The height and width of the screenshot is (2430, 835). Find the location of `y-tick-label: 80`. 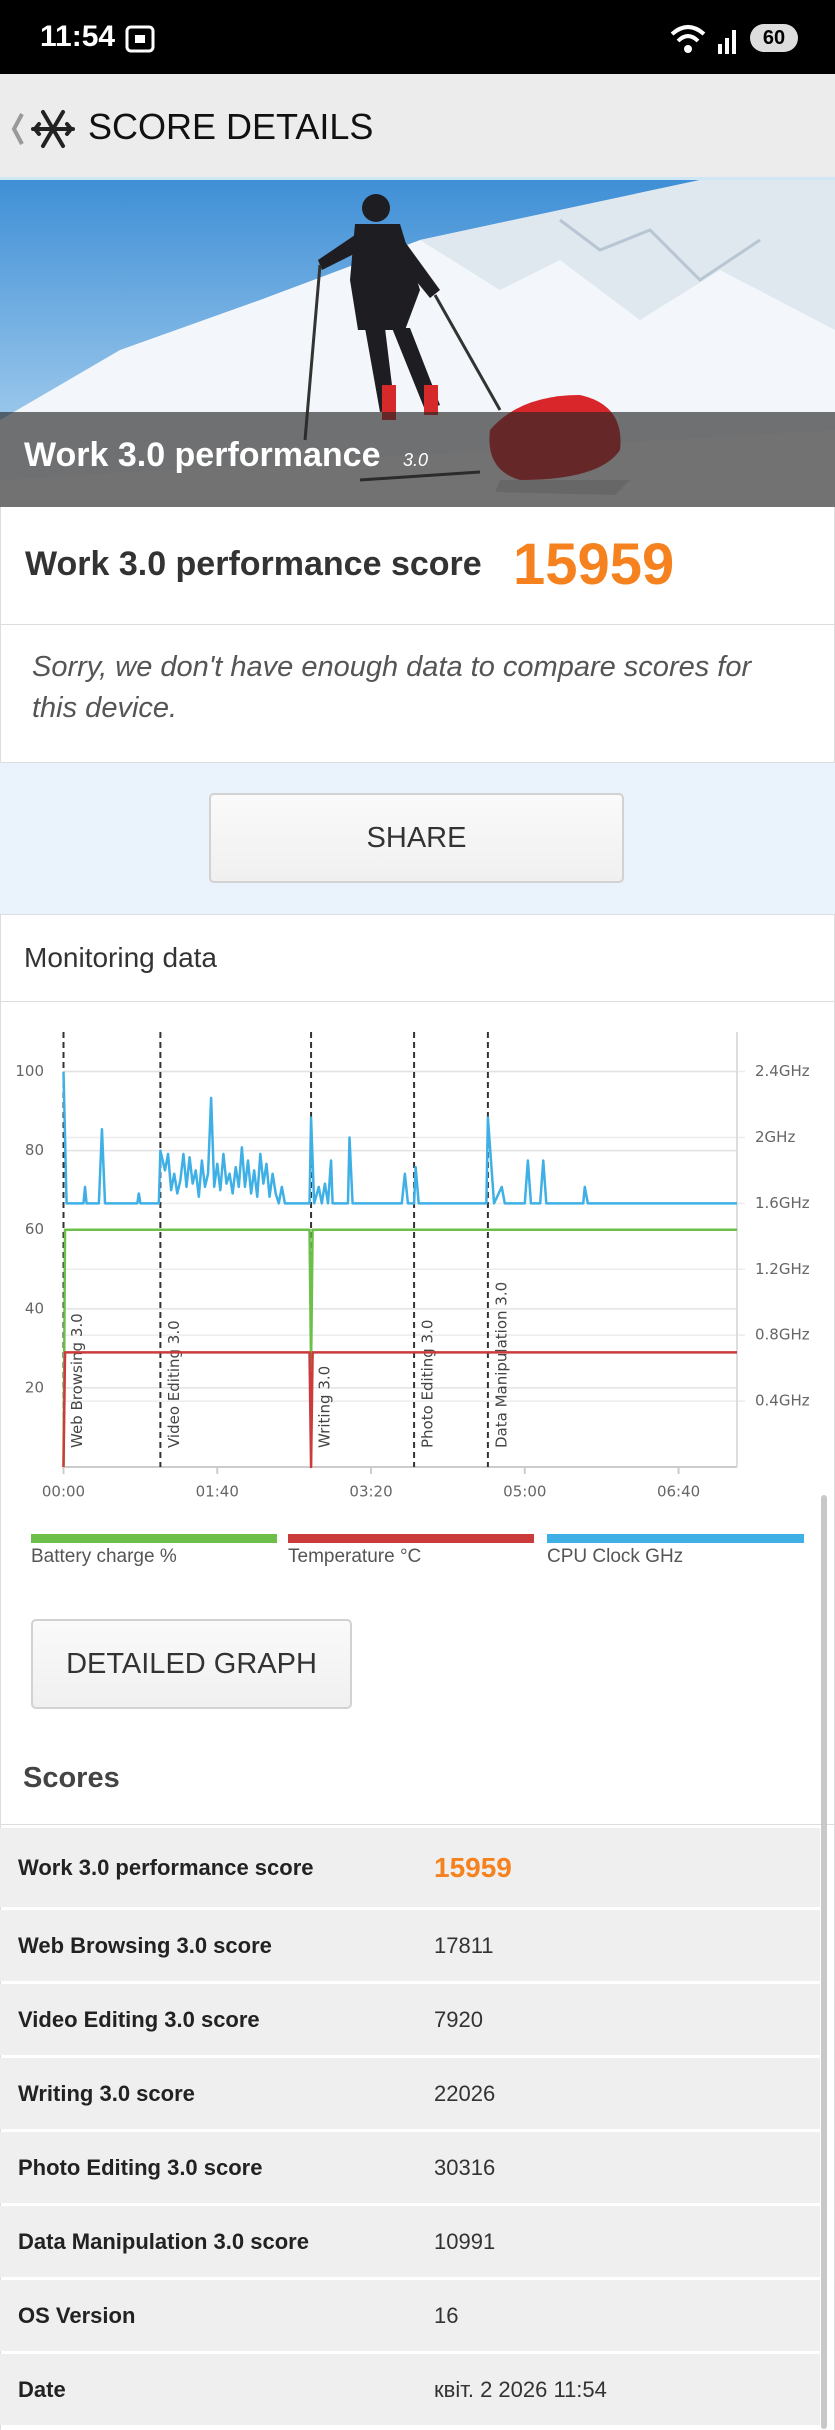

y-tick-label: 80 is located at coordinates (34, 1150).